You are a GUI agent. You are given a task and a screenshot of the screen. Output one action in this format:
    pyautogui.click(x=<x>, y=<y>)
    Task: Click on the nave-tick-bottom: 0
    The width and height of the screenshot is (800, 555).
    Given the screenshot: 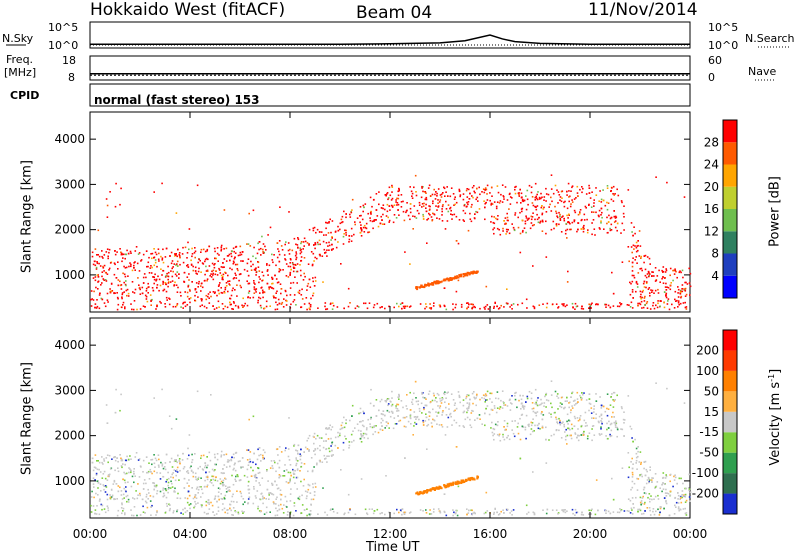 What is the action you would take?
    pyautogui.click(x=711, y=77)
    